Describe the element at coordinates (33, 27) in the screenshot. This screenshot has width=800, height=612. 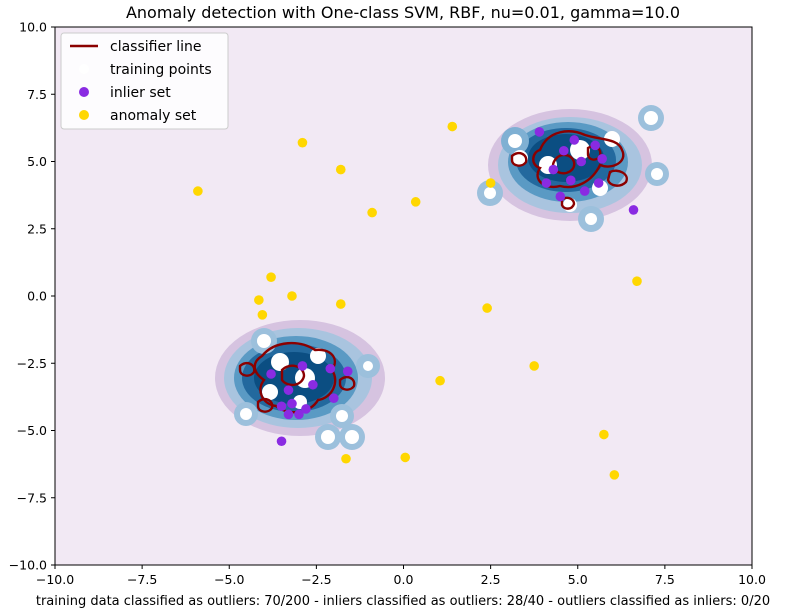
I see `y-tick-label: 10.0` at that location.